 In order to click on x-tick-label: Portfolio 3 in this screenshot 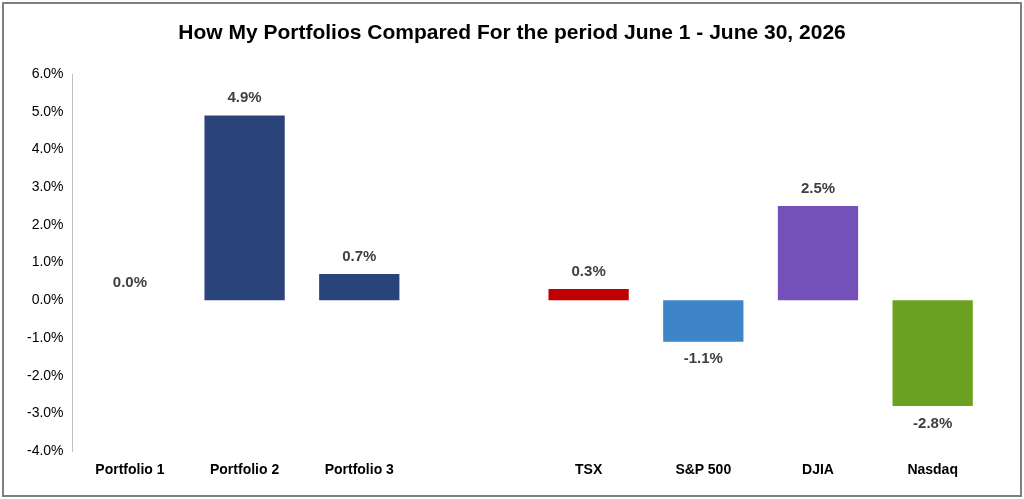, I will do `click(359, 469)`.